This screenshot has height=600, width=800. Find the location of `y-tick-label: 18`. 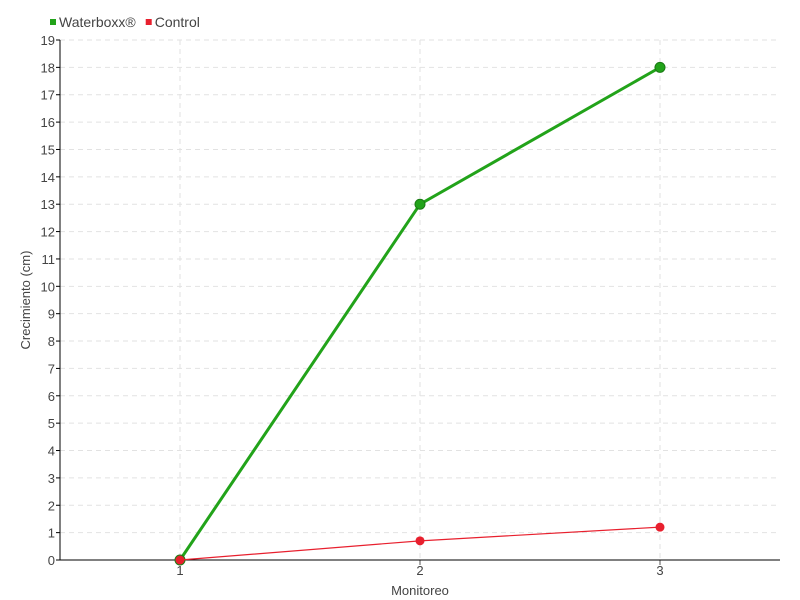

y-tick-label: 18 is located at coordinates (48, 67).